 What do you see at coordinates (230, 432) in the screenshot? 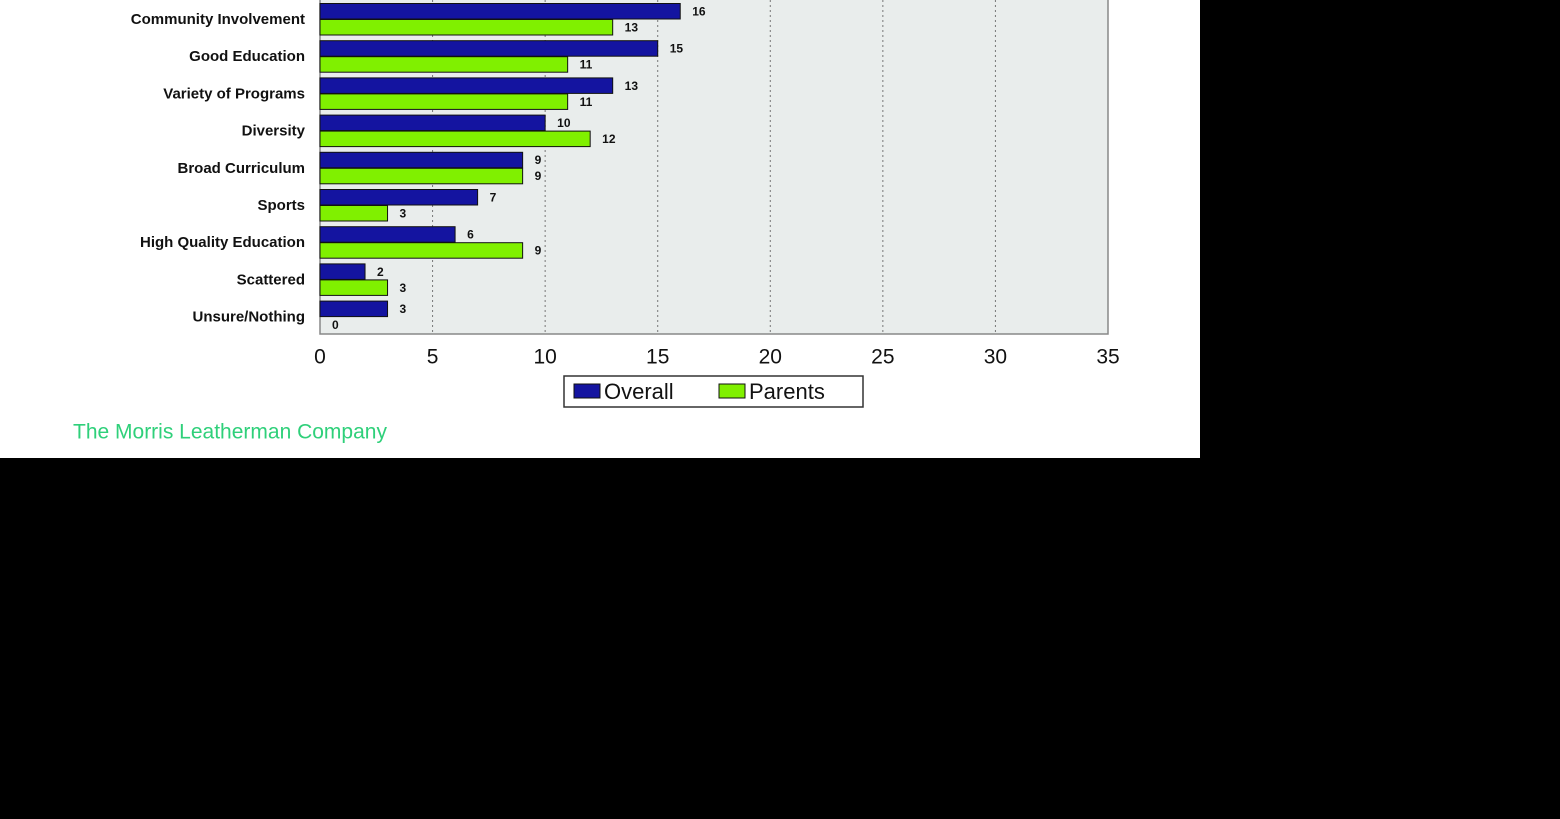
I see `source: The Morris Leatherman Company` at bounding box center [230, 432].